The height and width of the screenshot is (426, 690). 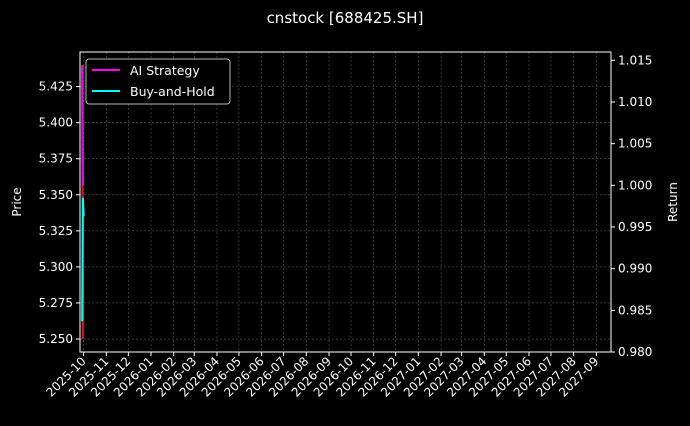 I want to click on y-right-tick-label: 1.010, so click(x=635, y=102).